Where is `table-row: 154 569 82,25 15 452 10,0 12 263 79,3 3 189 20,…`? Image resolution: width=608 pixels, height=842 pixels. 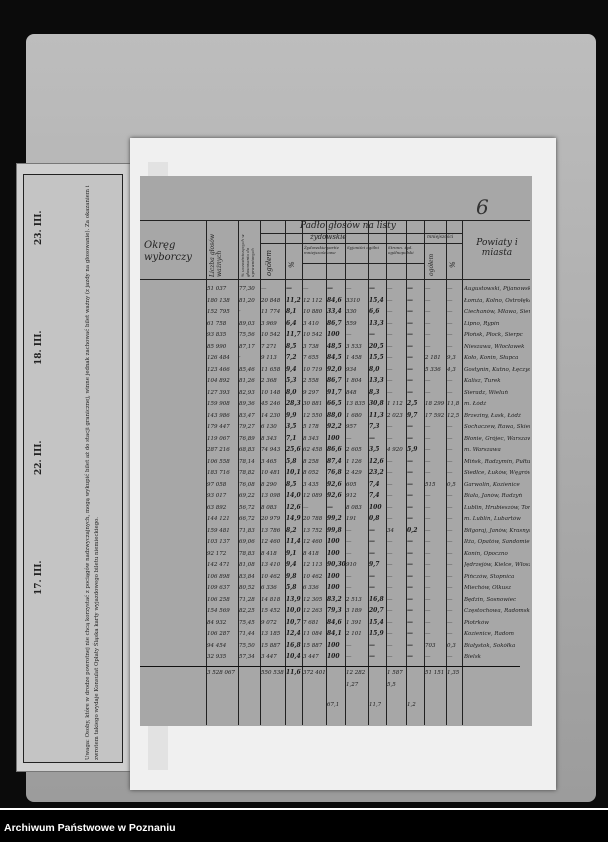
table-row: 154 569 82,25 15 452 10,0 12 263 79,3 3 189 20,… is located at coordinates (336, 612).